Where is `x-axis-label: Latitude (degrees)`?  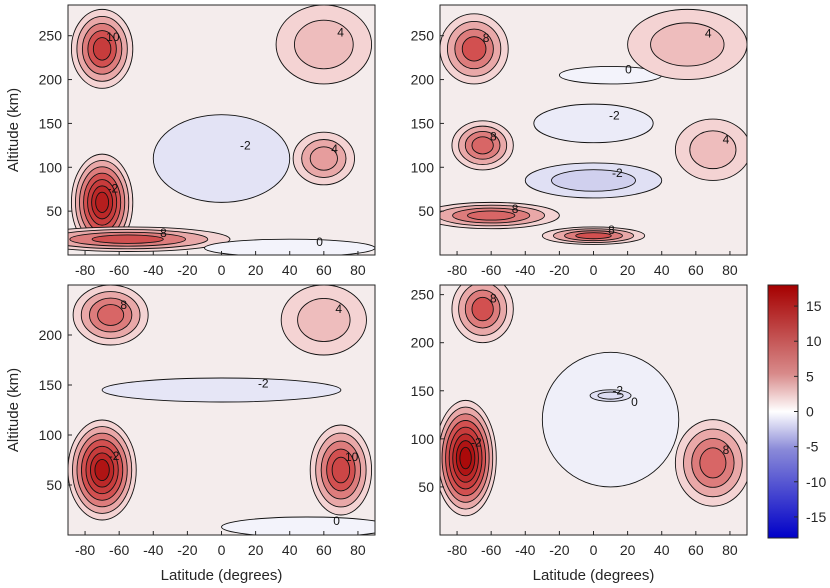
x-axis-label: Latitude (degrees) is located at coordinates (594, 575).